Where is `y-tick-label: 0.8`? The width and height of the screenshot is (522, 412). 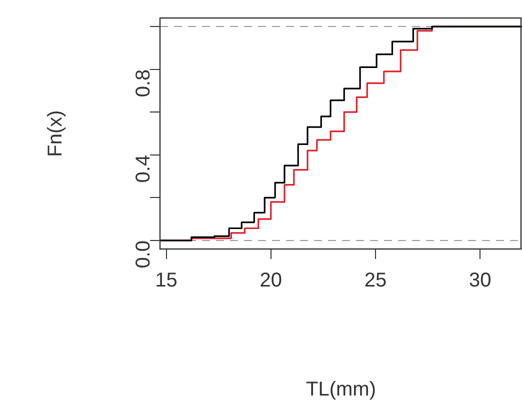
y-tick-label: 0.8 is located at coordinates (143, 83).